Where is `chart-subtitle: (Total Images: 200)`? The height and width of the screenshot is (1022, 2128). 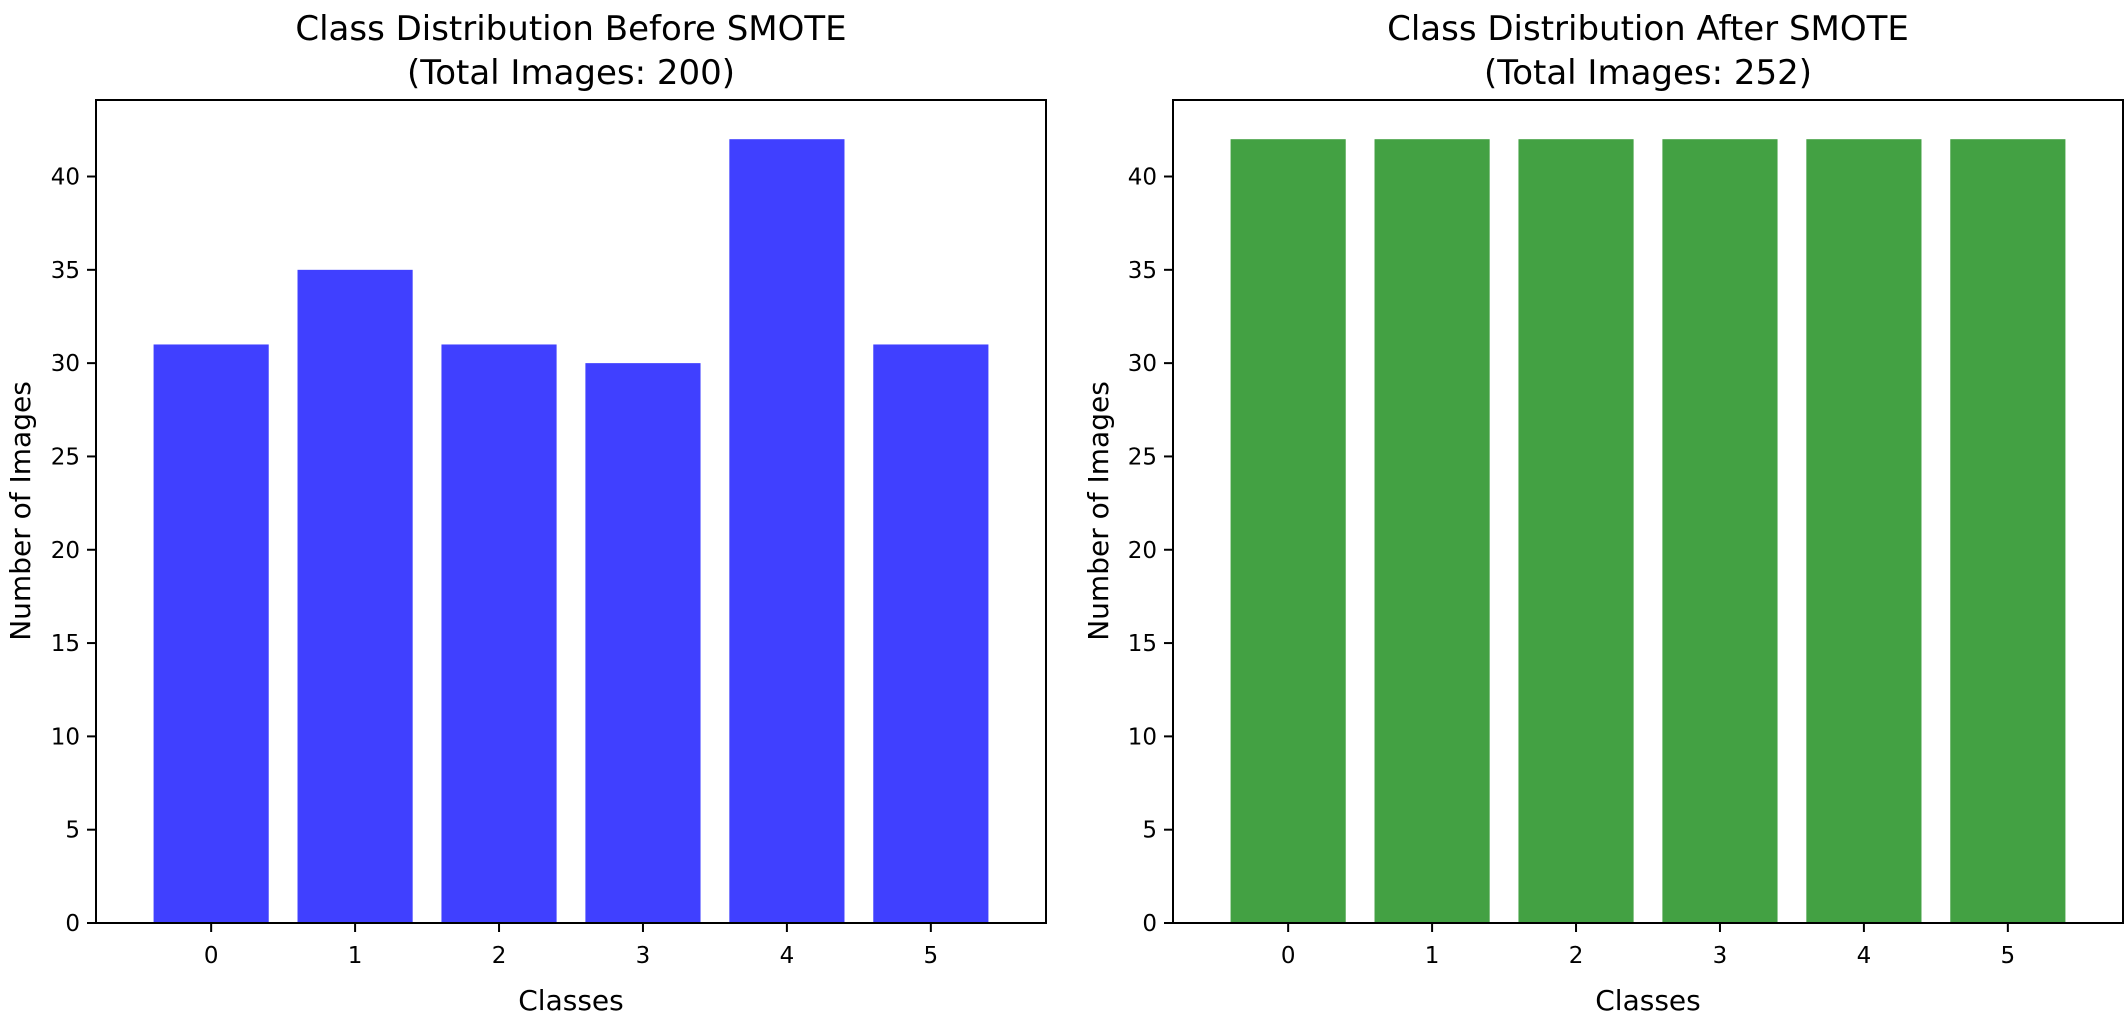 chart-subtitle: (Total Images: 200) is located at coordinates (571, 73).